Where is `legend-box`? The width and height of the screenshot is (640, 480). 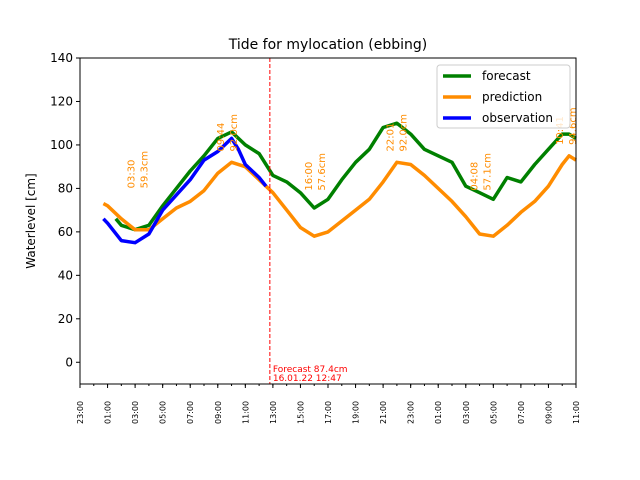
legend-box is located at coordinates (503, 96).